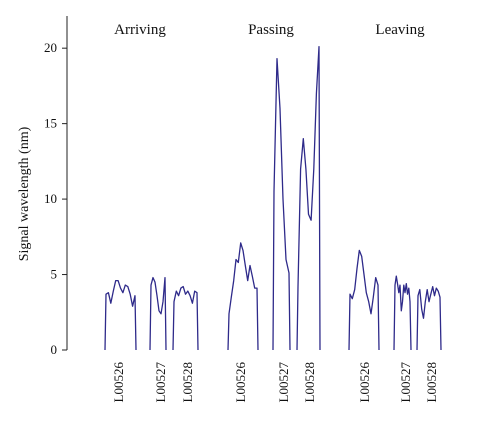 The height and width of the screenshot is (424, 500). Describe the element at coordinates (281, 204) in the screenshot. I see `series-passing-l00527` at that location.